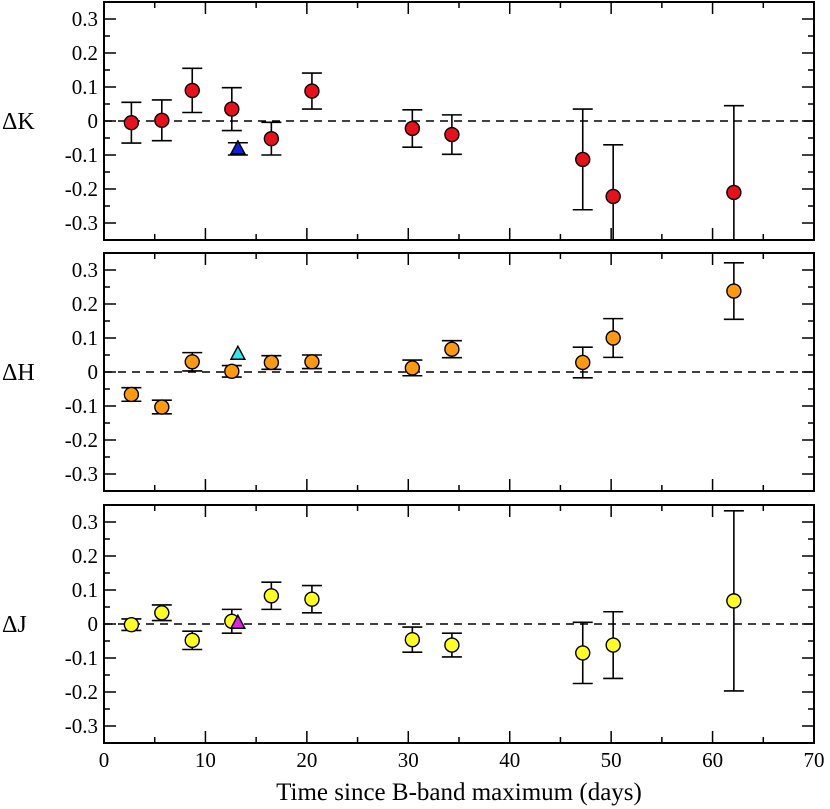 The height and width of the screenshot is (809, 830). I want to click on panel-ylabel-k: ΔK, so click(18, 122).